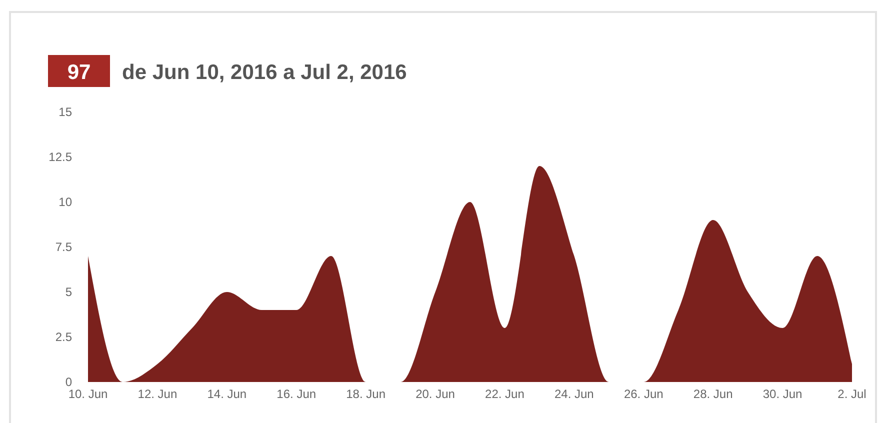 The image size is (881, 423). I want to click on y-tick-label: 12.5, so click(60, 157).